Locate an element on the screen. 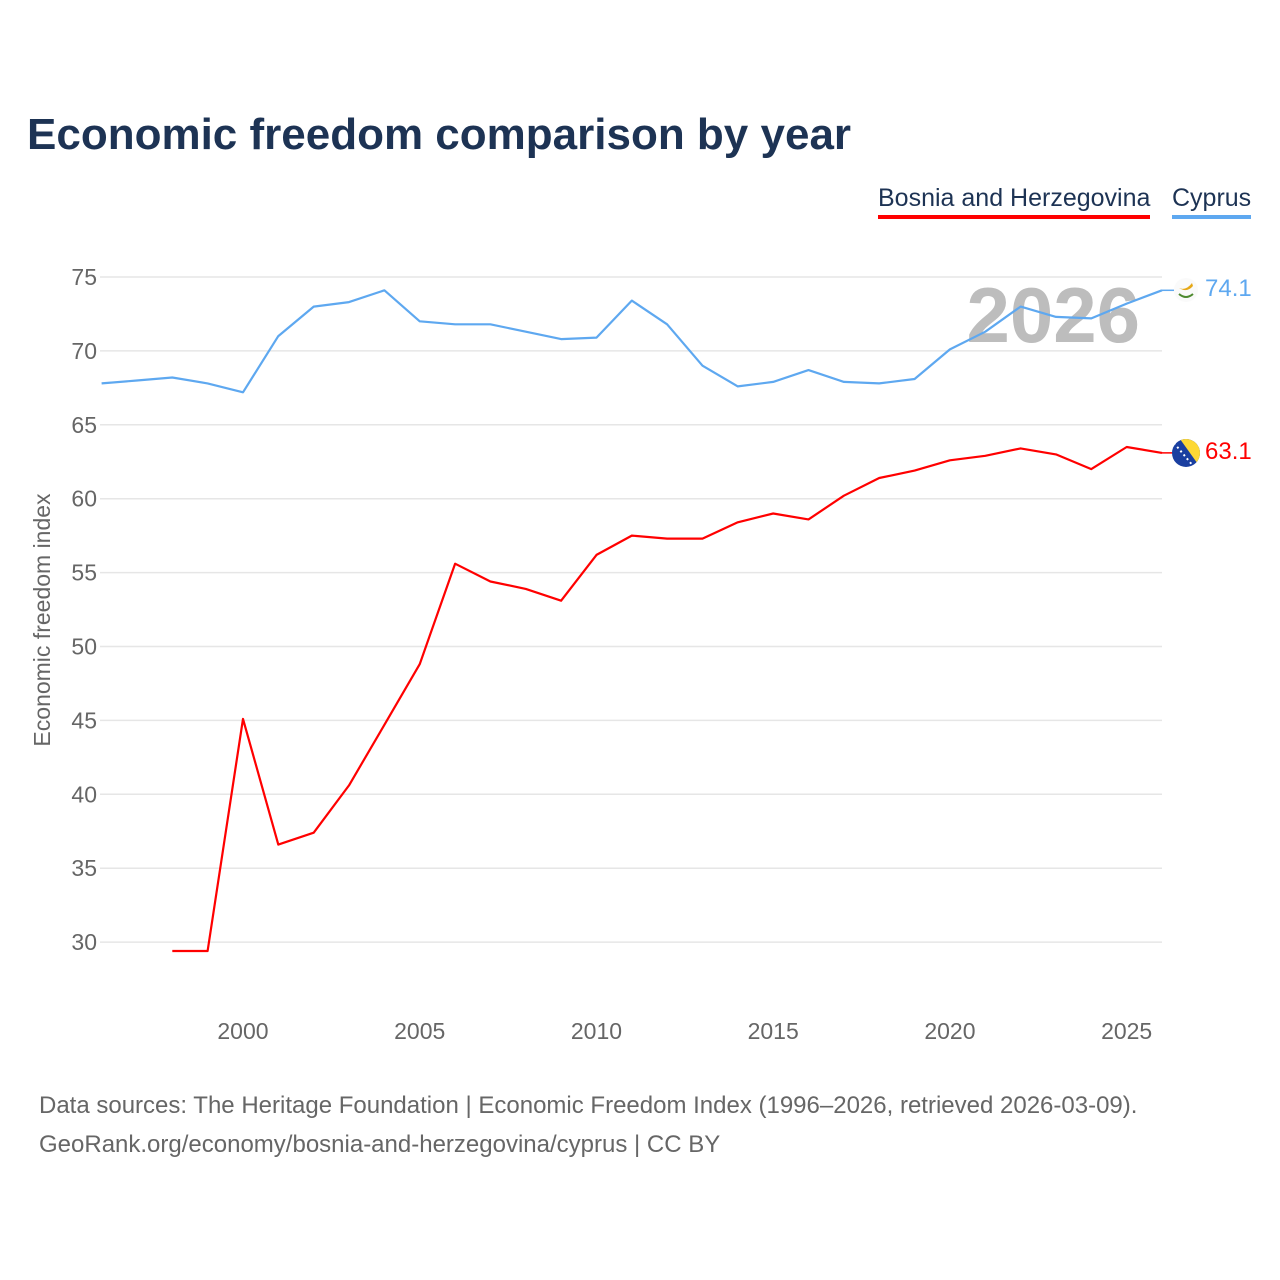  x-tick-label: 2020 is located at coordinates (949, 1031).